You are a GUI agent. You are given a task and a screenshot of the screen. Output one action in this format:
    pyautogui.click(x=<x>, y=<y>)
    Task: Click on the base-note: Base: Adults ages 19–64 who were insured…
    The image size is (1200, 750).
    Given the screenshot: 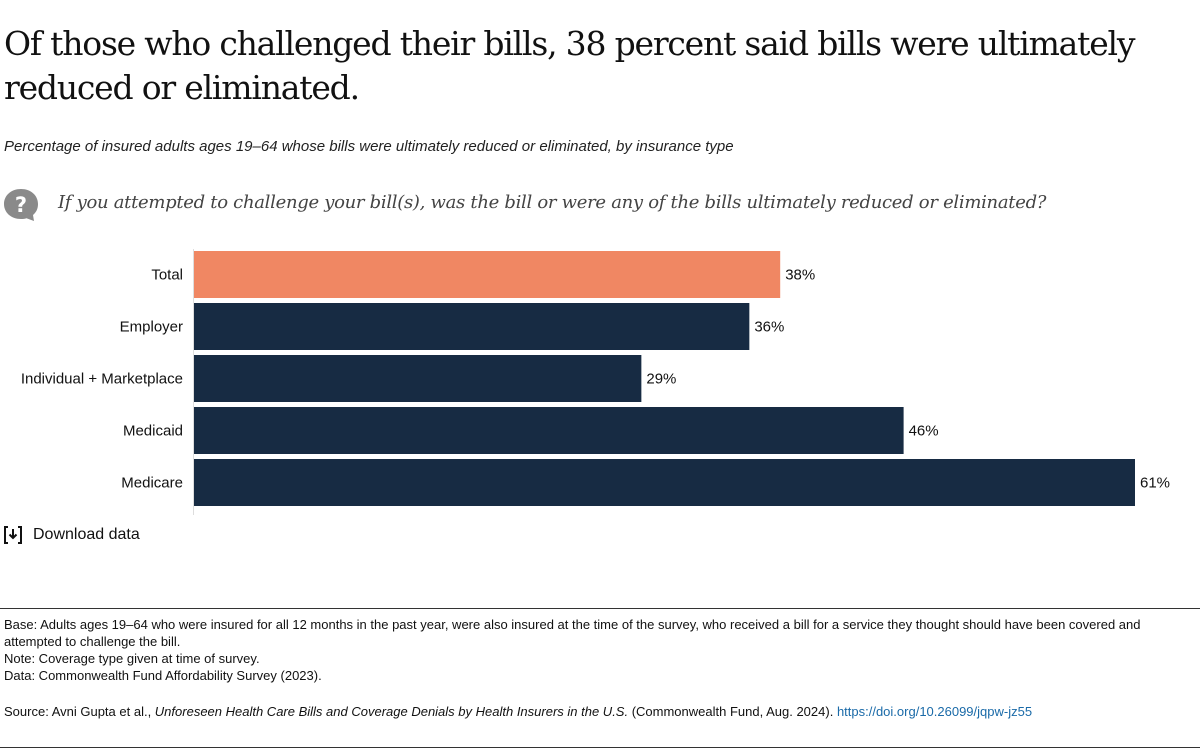 What is the action you would take?
    pyautogui.click(x=572, y=633)
    